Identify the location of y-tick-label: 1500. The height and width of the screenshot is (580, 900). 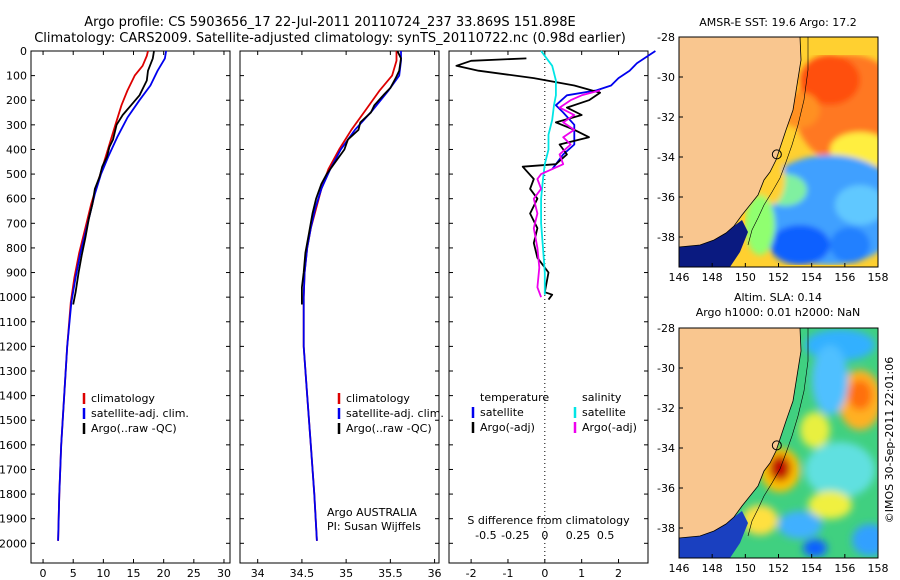
(13, 420).